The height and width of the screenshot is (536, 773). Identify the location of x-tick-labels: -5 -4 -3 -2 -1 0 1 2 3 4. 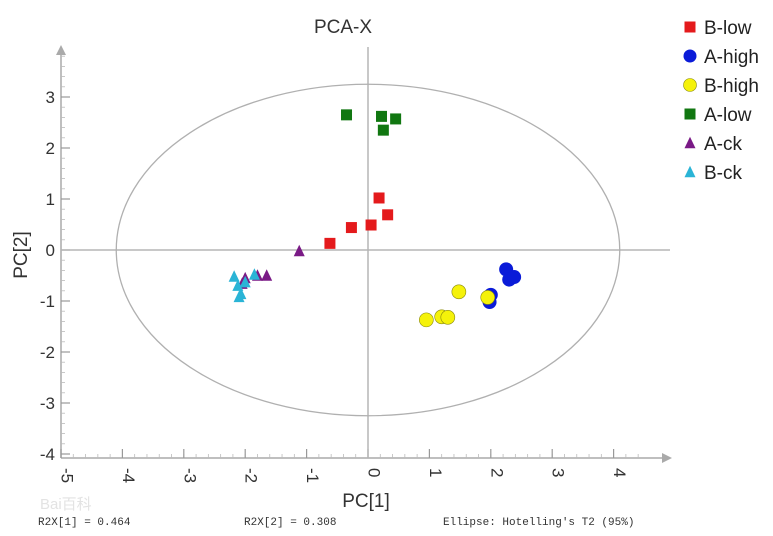
(344, 475).